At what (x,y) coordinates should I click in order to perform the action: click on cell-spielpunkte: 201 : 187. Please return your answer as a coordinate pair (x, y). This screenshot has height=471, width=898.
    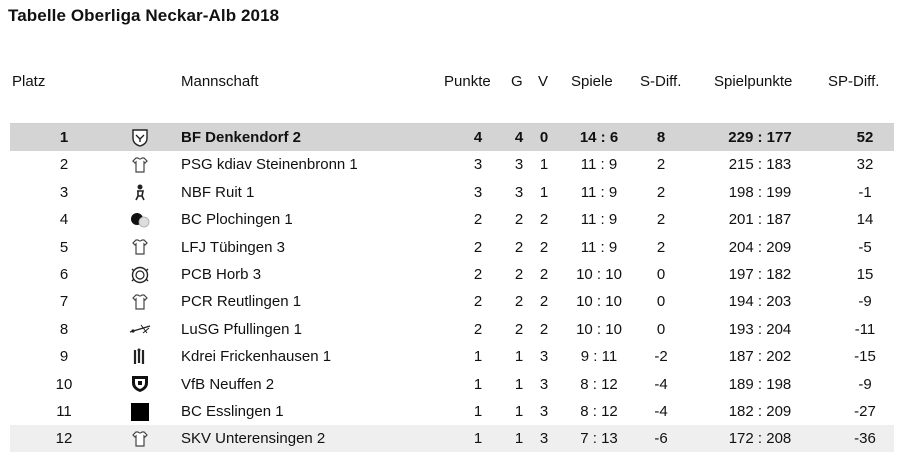
    Looking at the image, I should click on (760, 220).